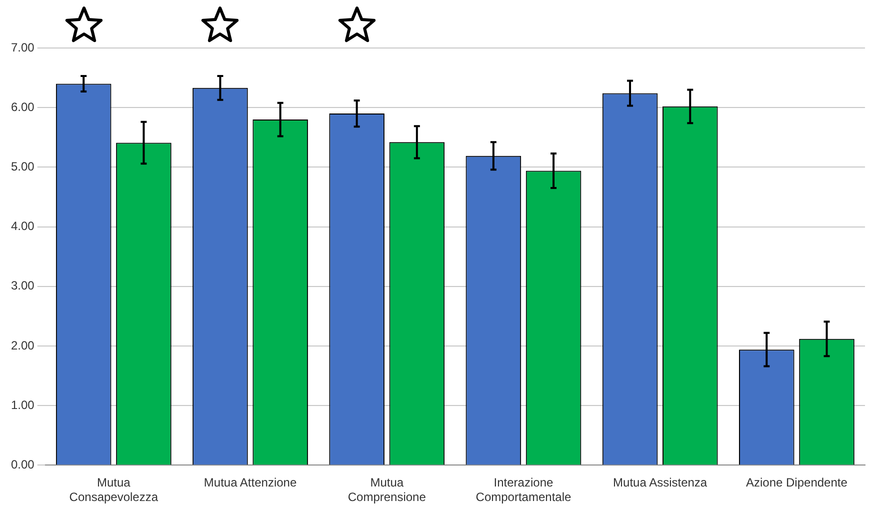 This screenshot has width=883, height=517. I want to click on y-tick-label: 6.00, so click(22, 107).